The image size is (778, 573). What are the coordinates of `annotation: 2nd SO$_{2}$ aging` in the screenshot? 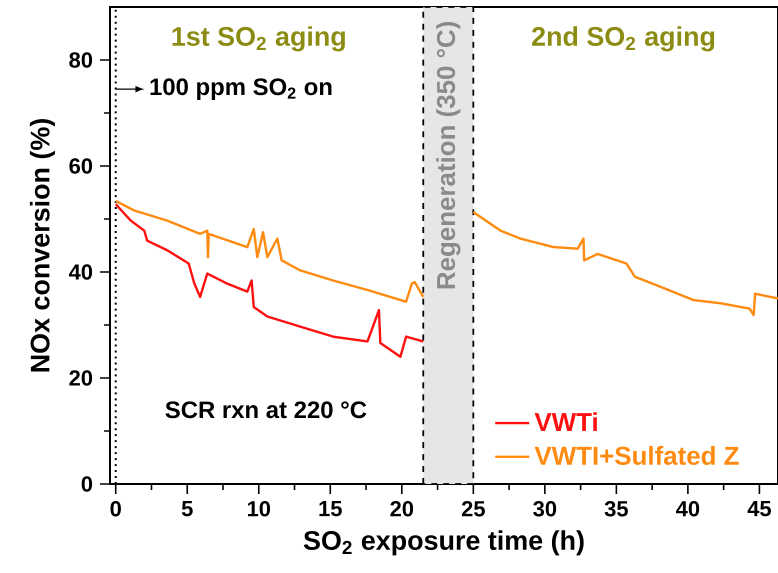 It's located at (623, 39).